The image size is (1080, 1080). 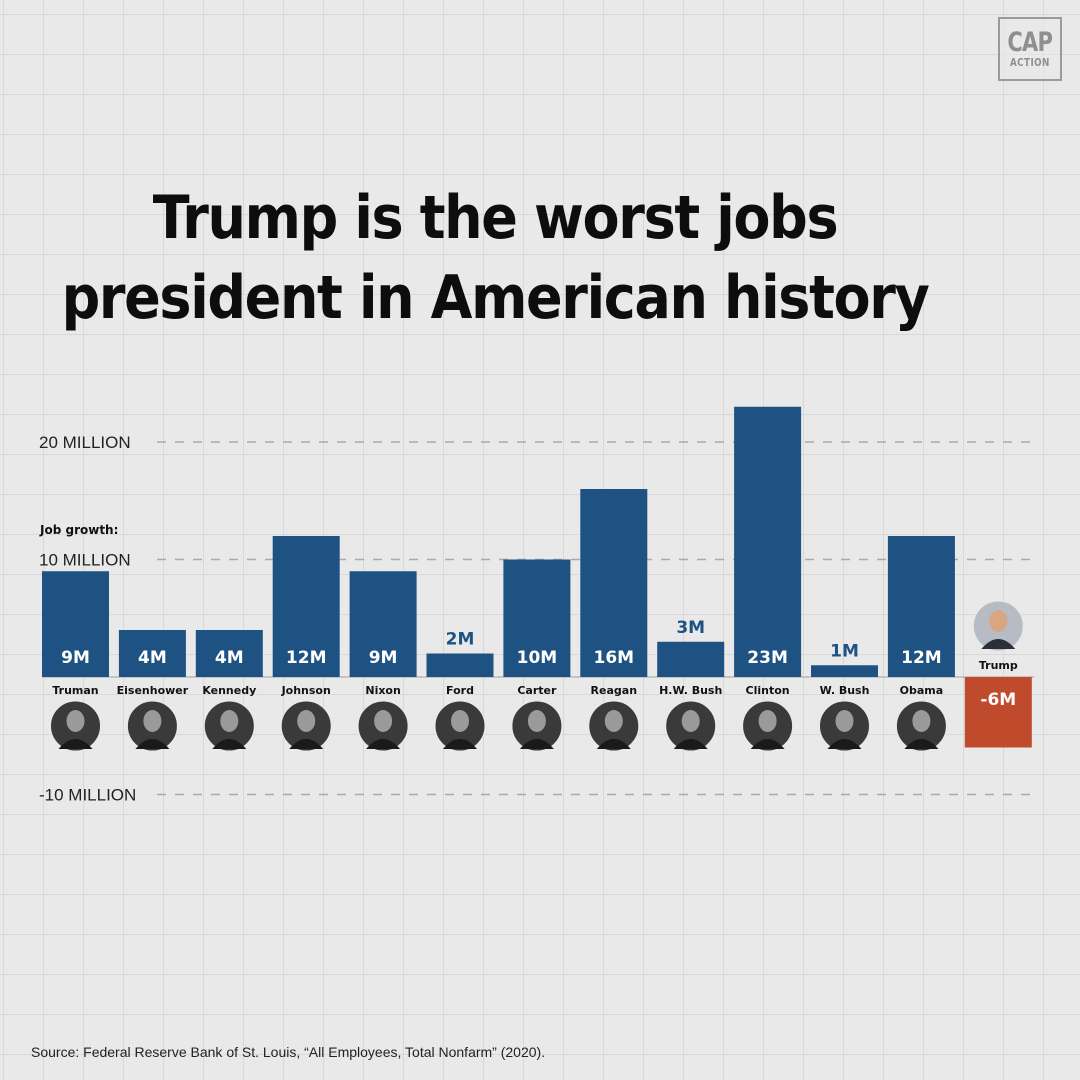 What do you see at coordinates (537, 690) in the screenshot?
I see `category-label: Carter` at bounding box center [537, 690].